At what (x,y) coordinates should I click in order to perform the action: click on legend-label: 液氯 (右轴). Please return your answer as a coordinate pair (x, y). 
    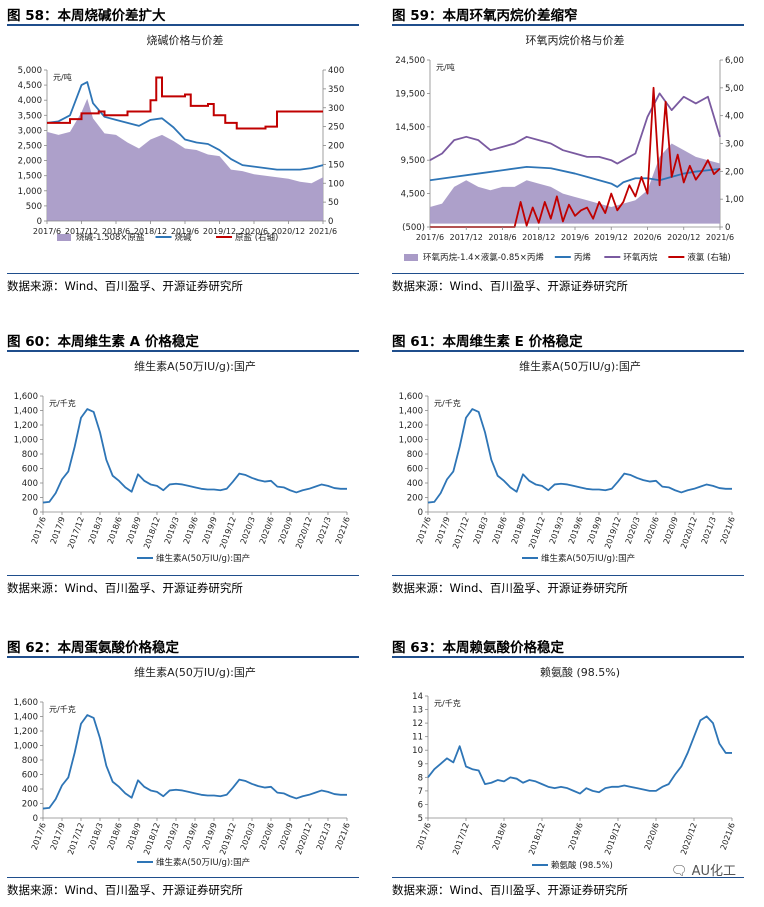
    Looking at the image, I should click on (708, 257).